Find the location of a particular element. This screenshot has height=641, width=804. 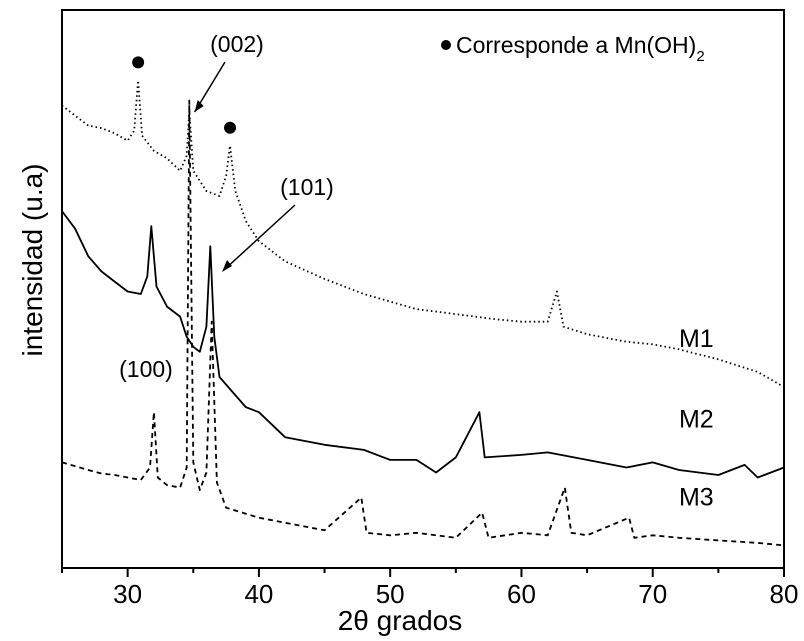

x-tick-label: 30 is located at coordinates (127, 594).